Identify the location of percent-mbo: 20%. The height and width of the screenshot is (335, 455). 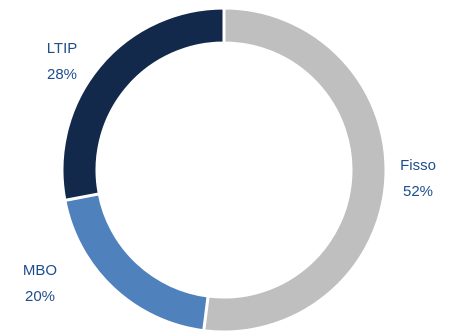
(40, 296).